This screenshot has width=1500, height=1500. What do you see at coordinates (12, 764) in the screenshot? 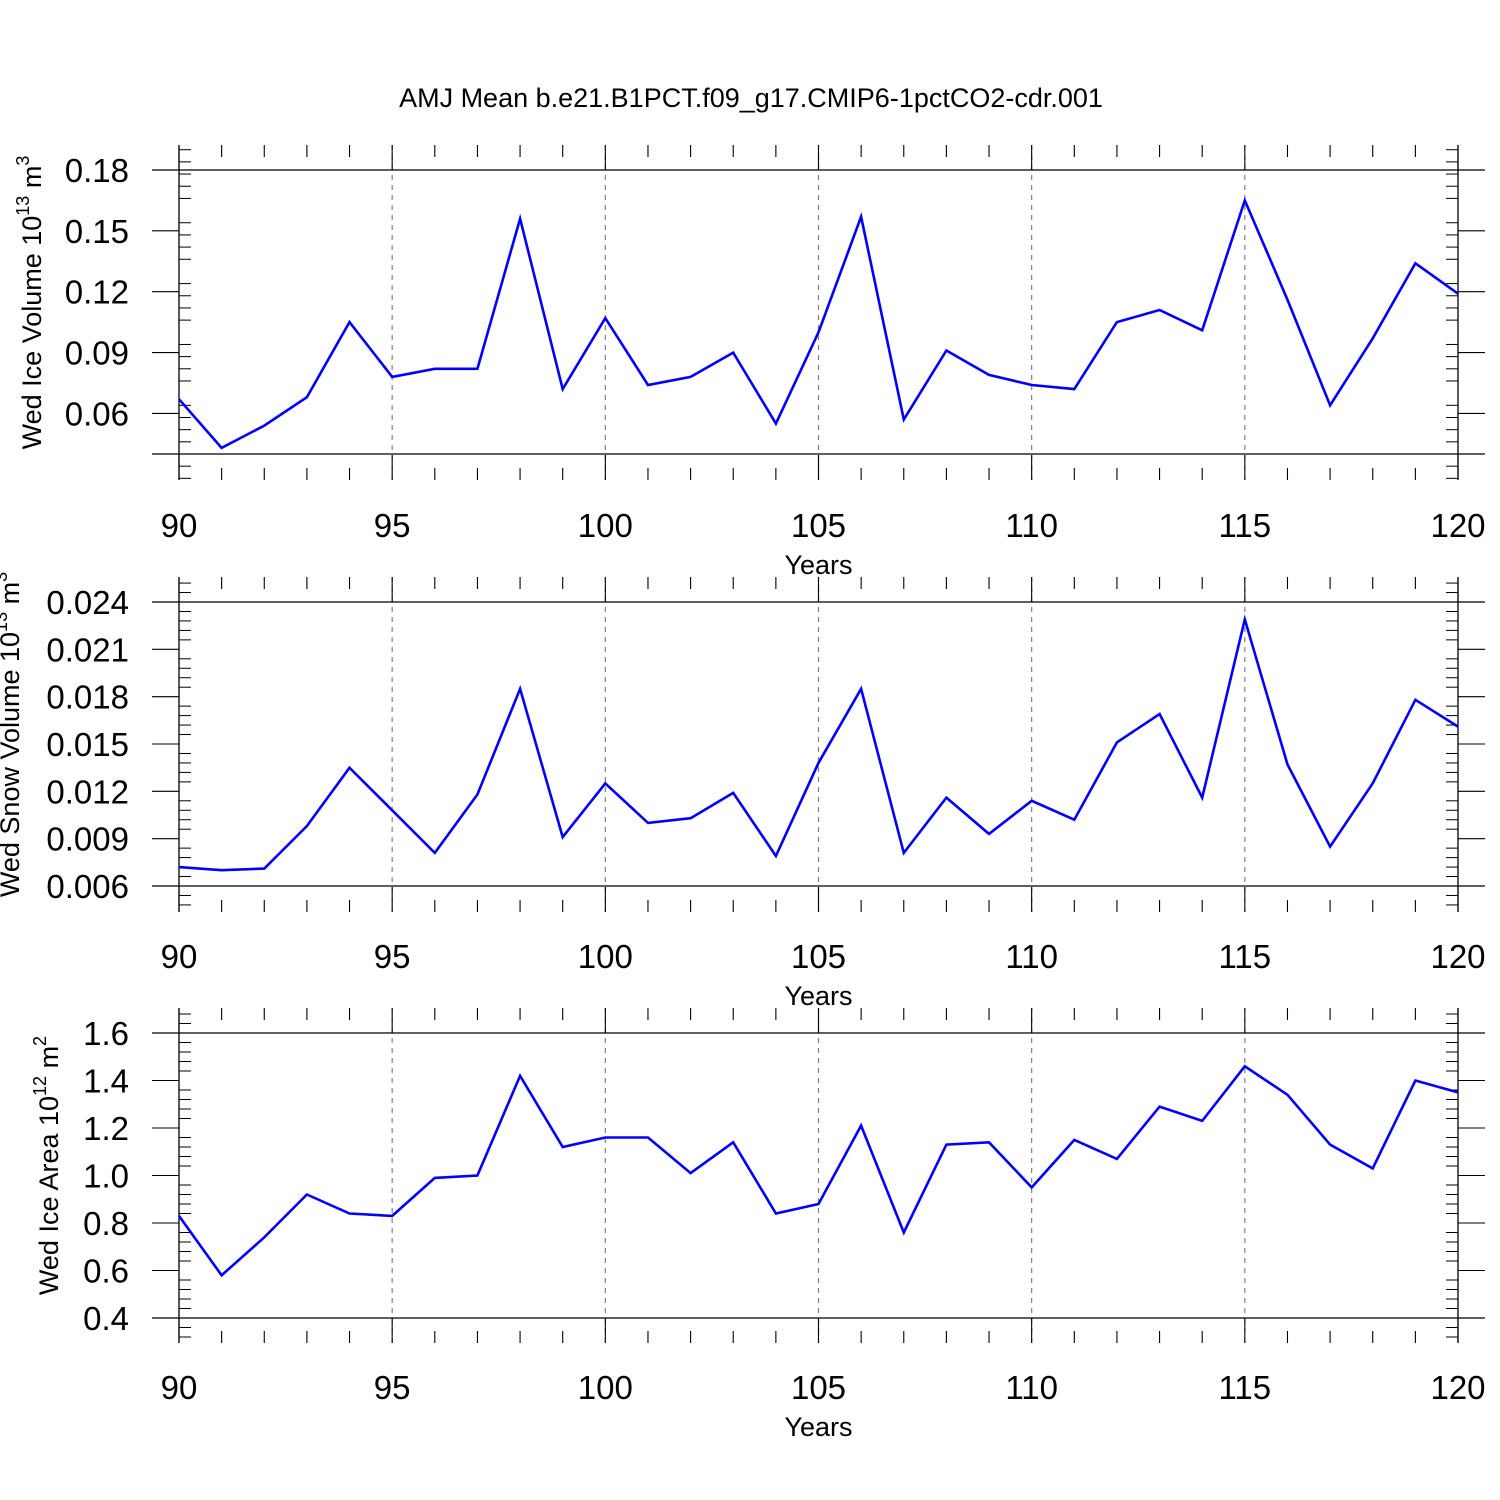
I see `y-axis-title-text: Wed Snow Volume 10` at bounding box center [12, 764].